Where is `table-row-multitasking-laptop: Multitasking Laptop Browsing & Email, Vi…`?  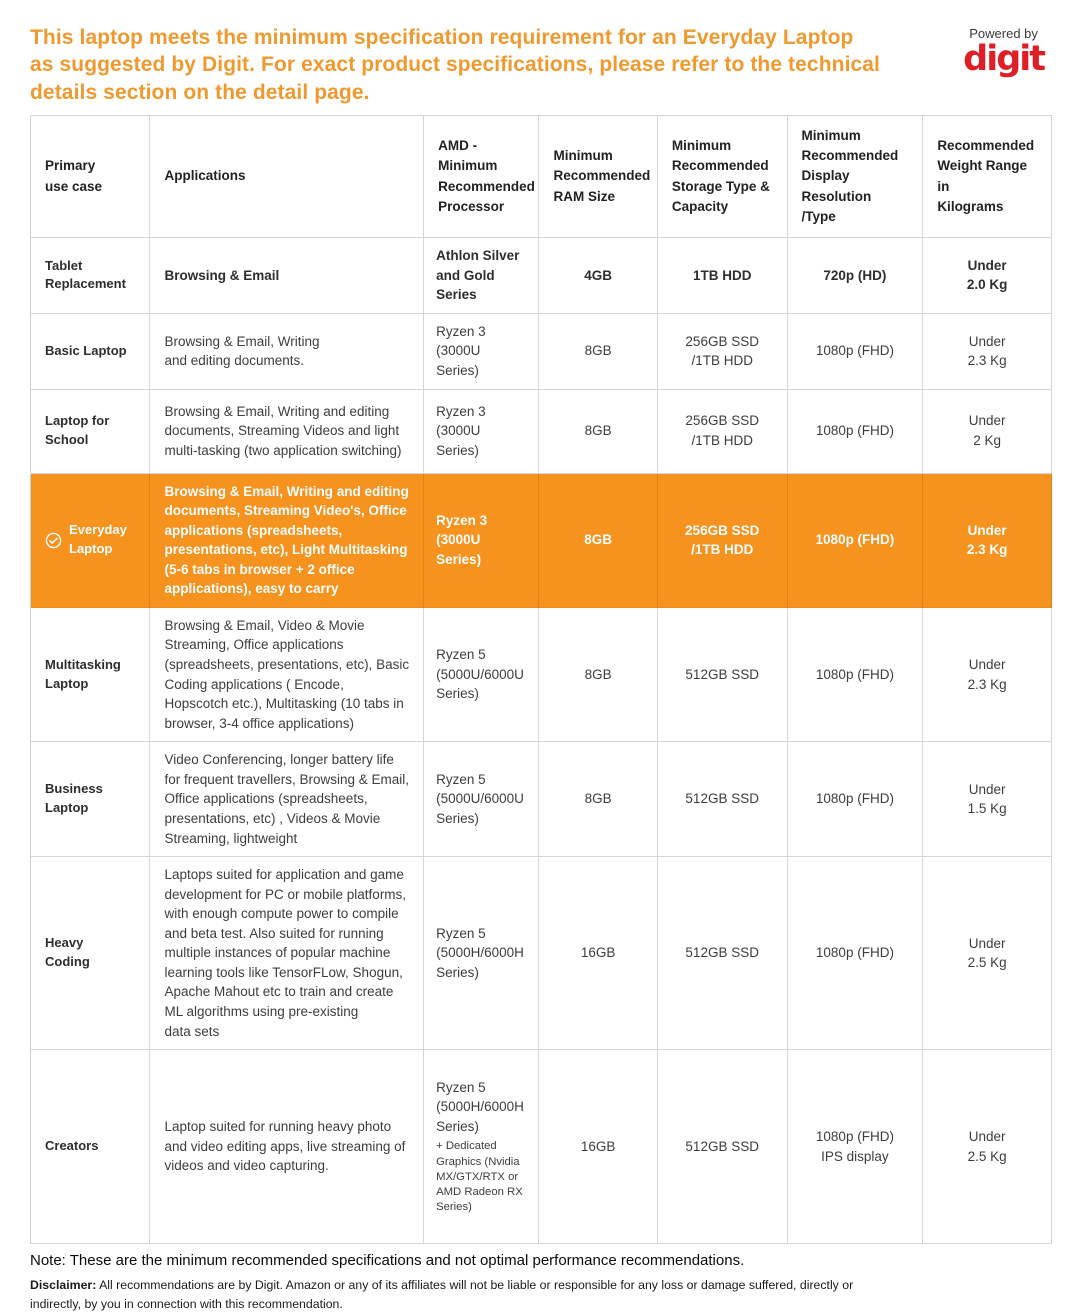
table-row-multitasking-laptop: Multitasking Laptop Browsing & Email, Vi… is located at coordinates (541, 675).